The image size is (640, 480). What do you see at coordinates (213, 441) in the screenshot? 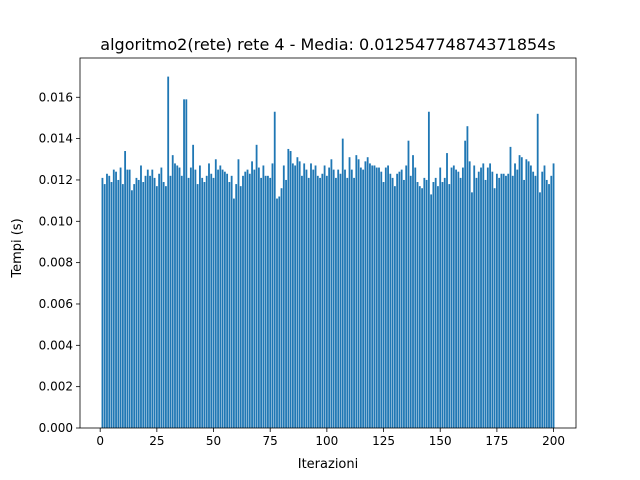
I see `x-tick-label: 50` at bounding box center [213, 441].